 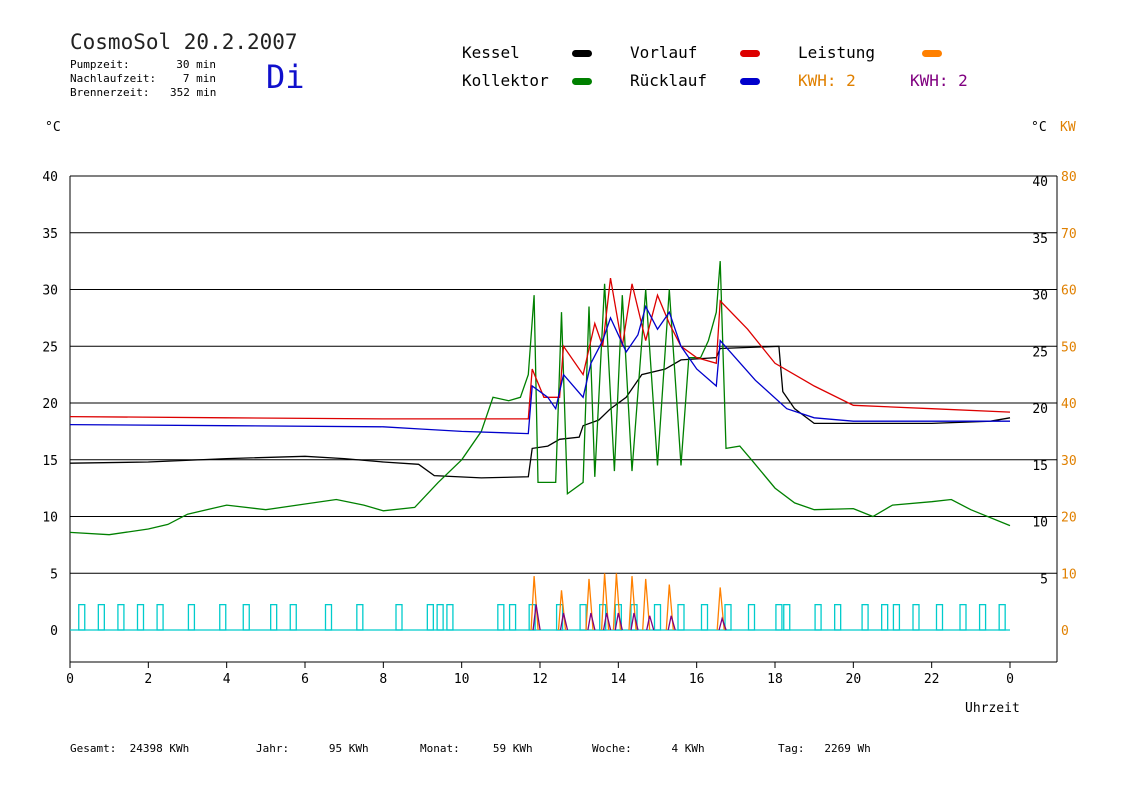 What do you see at coordinates (285, 77) in the screenshot?
I see `weekday-label: Di` at bounding box center [285, 77].